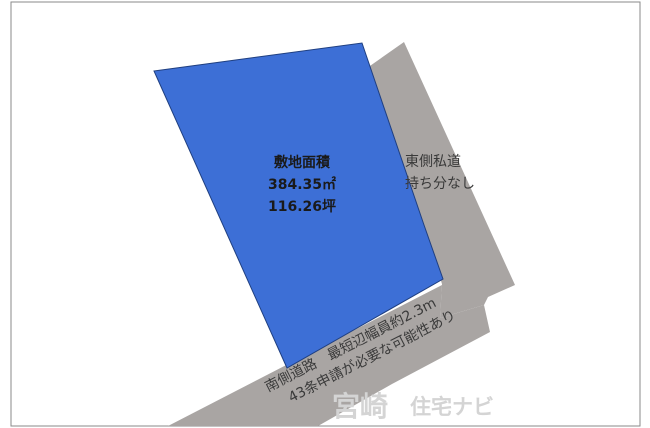  What do you see at coordinates (433, 162) in the screenshot?
I see `east-road-label-line1: 東側私道` at bounding box center [433, 162].